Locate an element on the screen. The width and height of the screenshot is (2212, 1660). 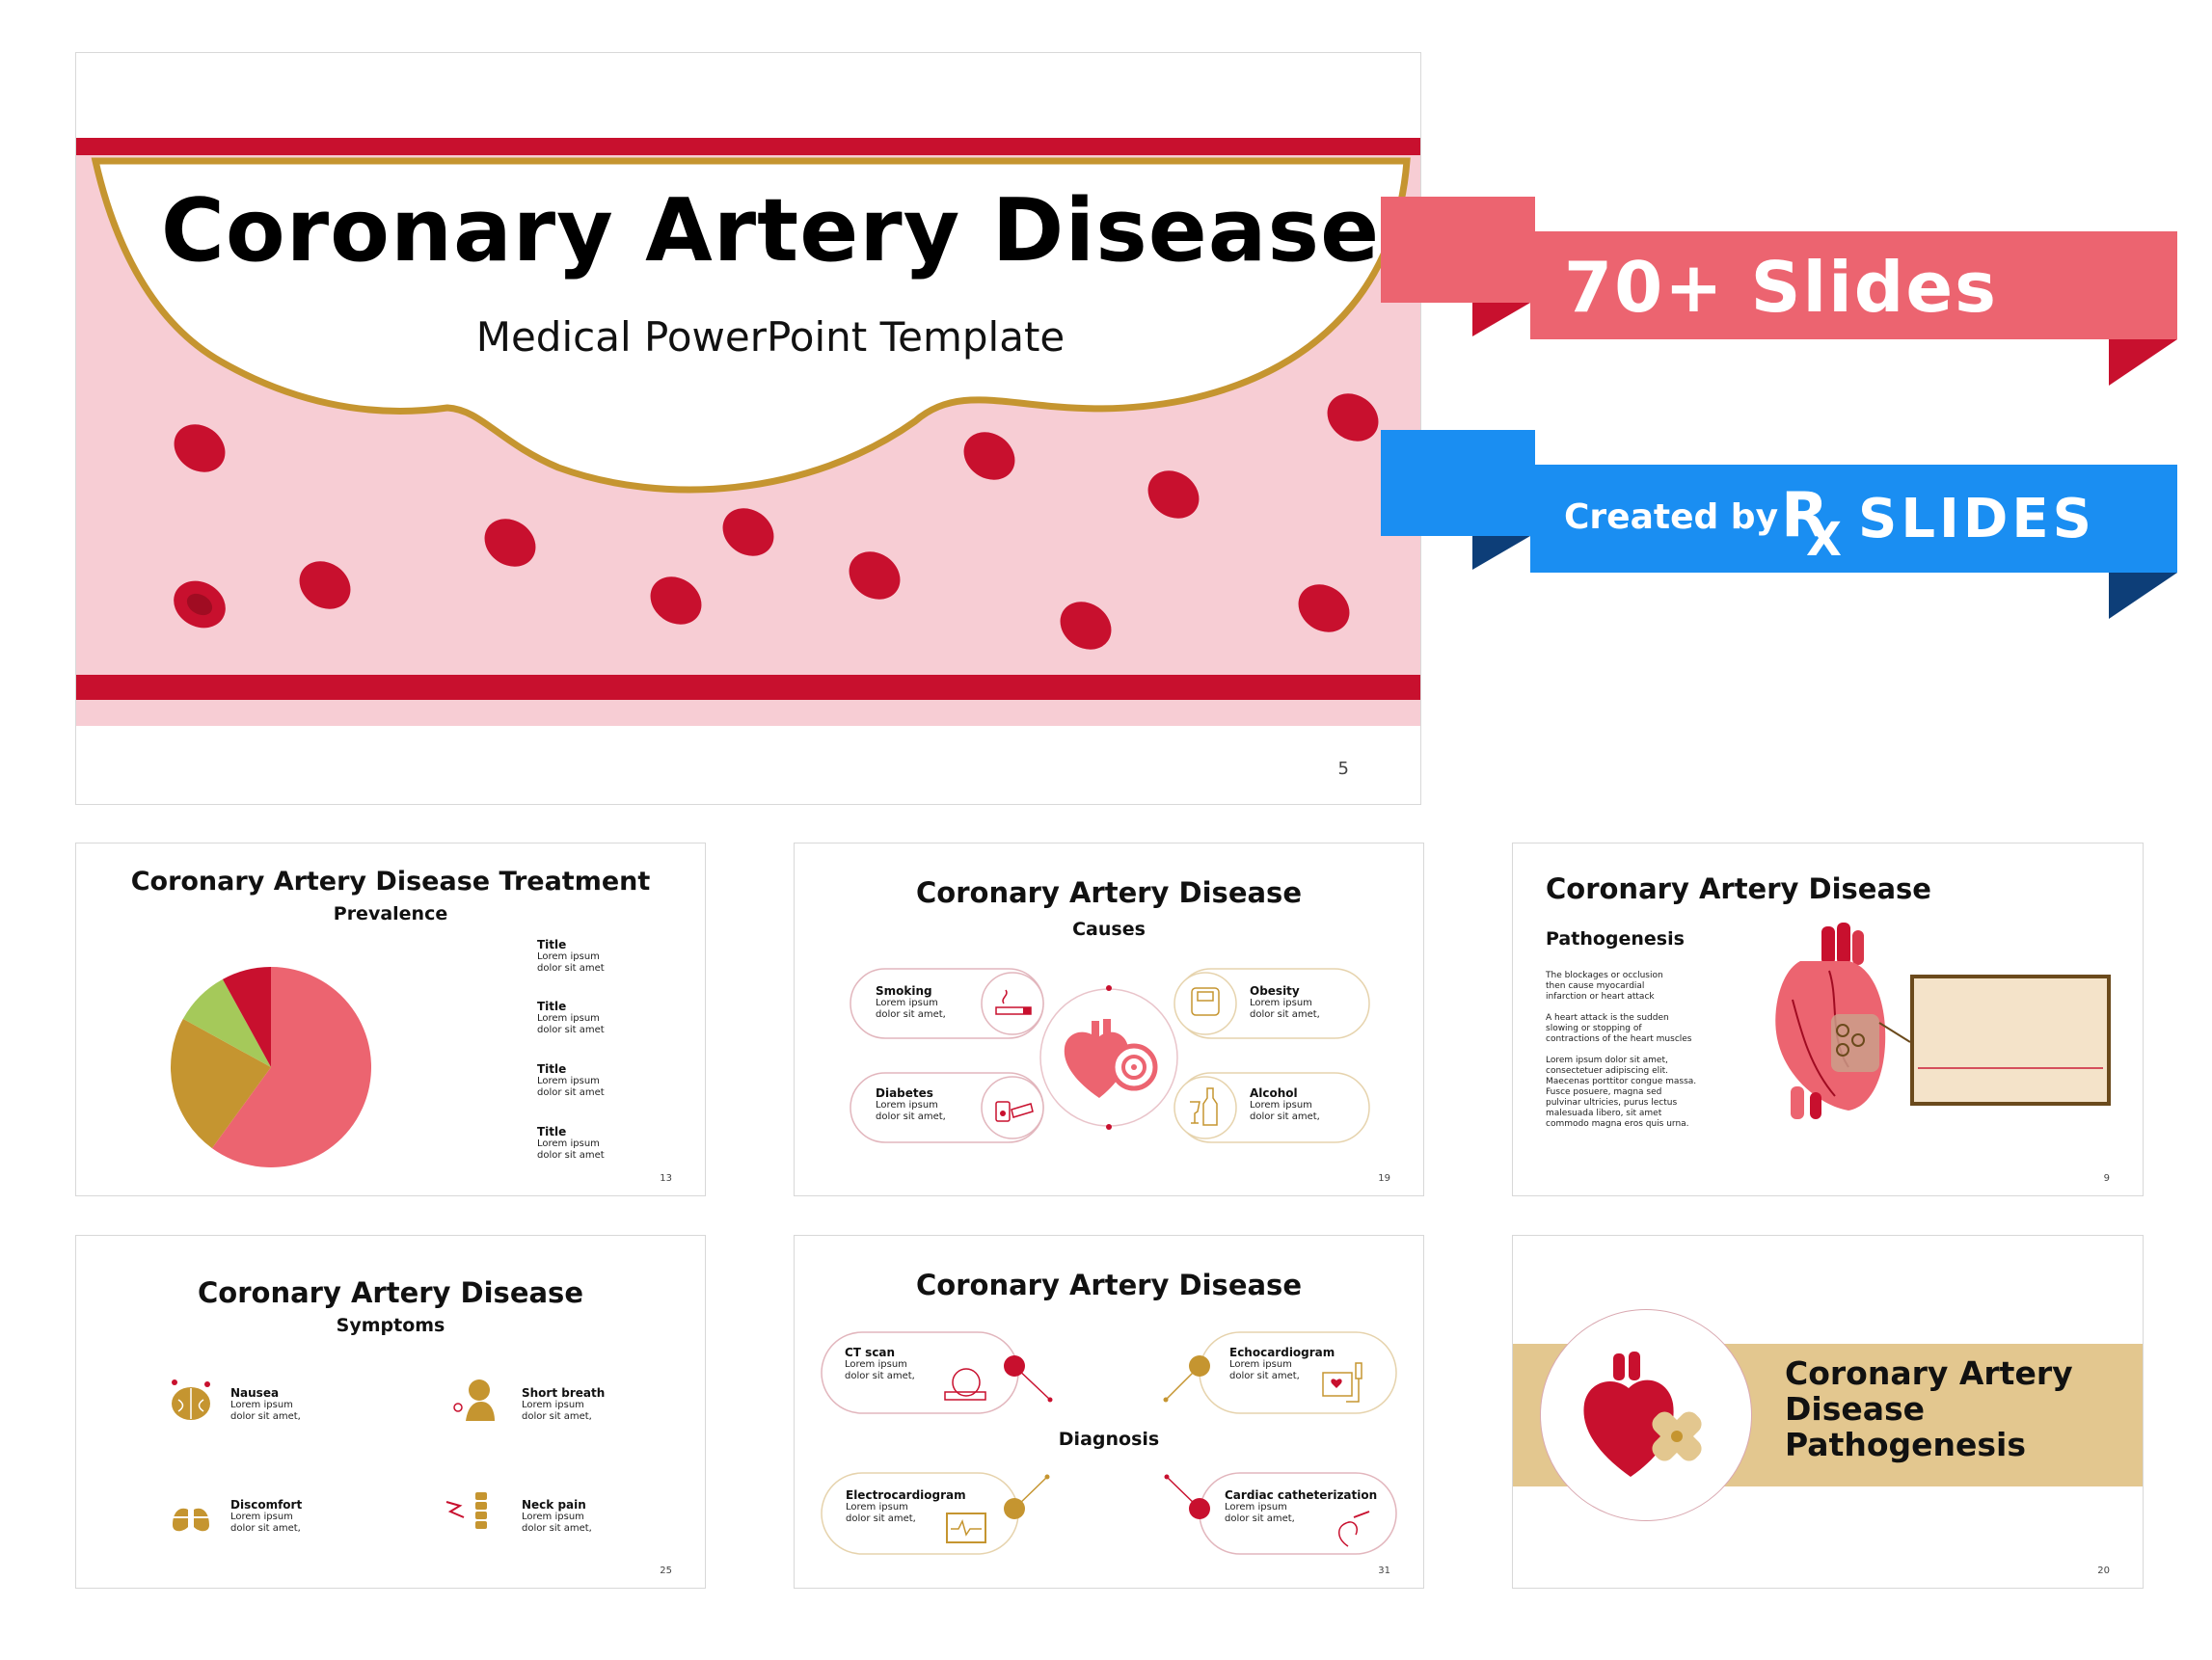
desc-line: consectetuer adipiscing elit. is located at coordinates (1607, 1071).